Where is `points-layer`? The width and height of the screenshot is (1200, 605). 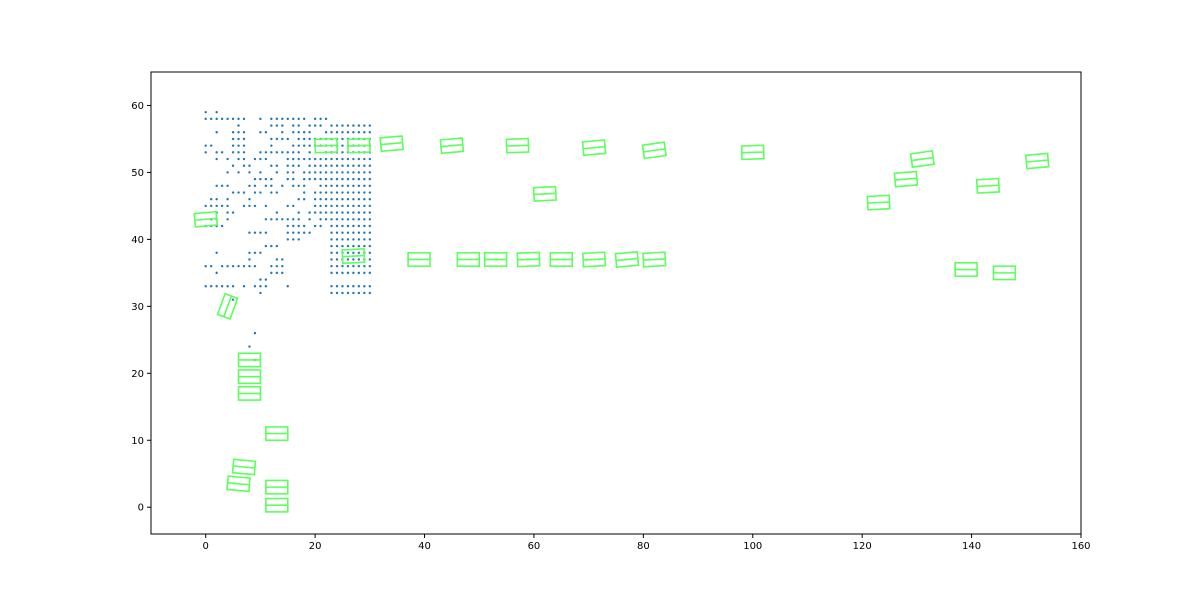
points-layer is located at coordinates (288, 236).